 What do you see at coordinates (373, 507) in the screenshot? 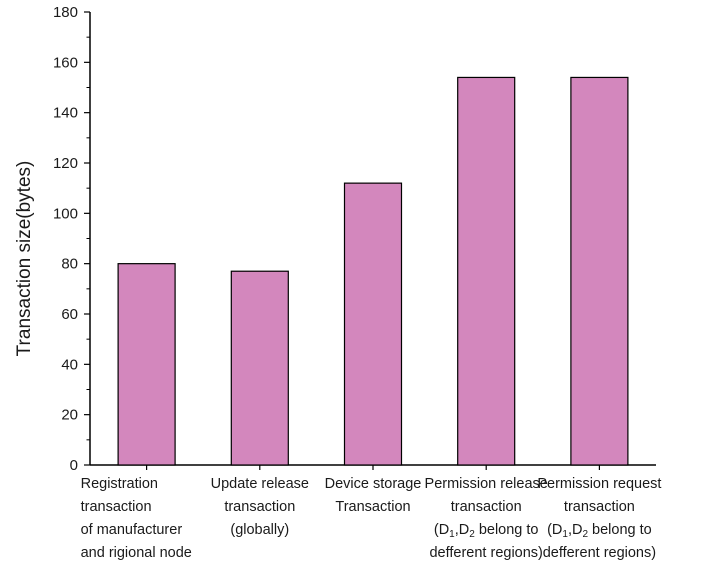
I see `x-category-line: Transaction` at bounding box center [373, 507].